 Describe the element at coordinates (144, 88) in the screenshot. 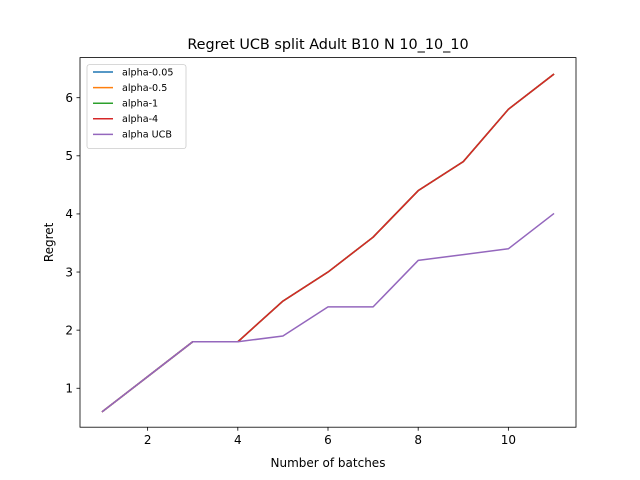

I see `legend-label: alpha-0.5` at that location.